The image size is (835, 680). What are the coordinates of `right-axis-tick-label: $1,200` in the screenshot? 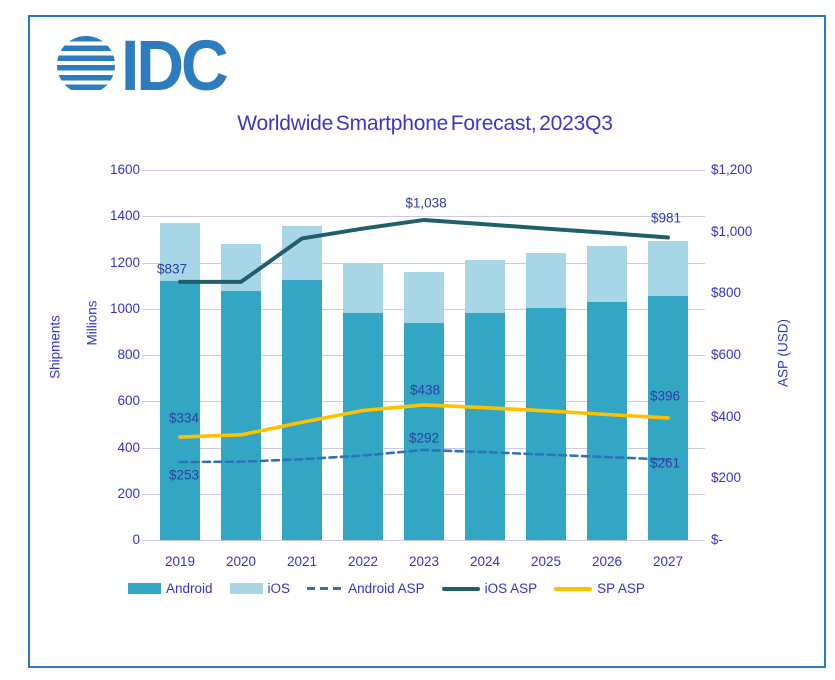 It's located at (732, 169).